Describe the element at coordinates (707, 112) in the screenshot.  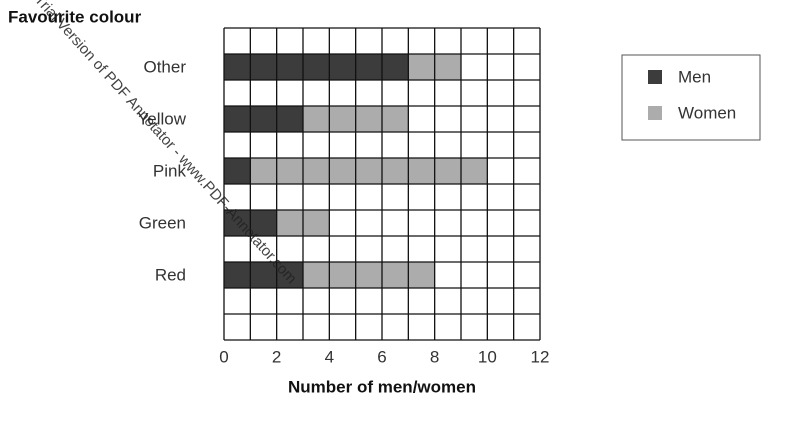
I see `legend-label: Women` at that location.